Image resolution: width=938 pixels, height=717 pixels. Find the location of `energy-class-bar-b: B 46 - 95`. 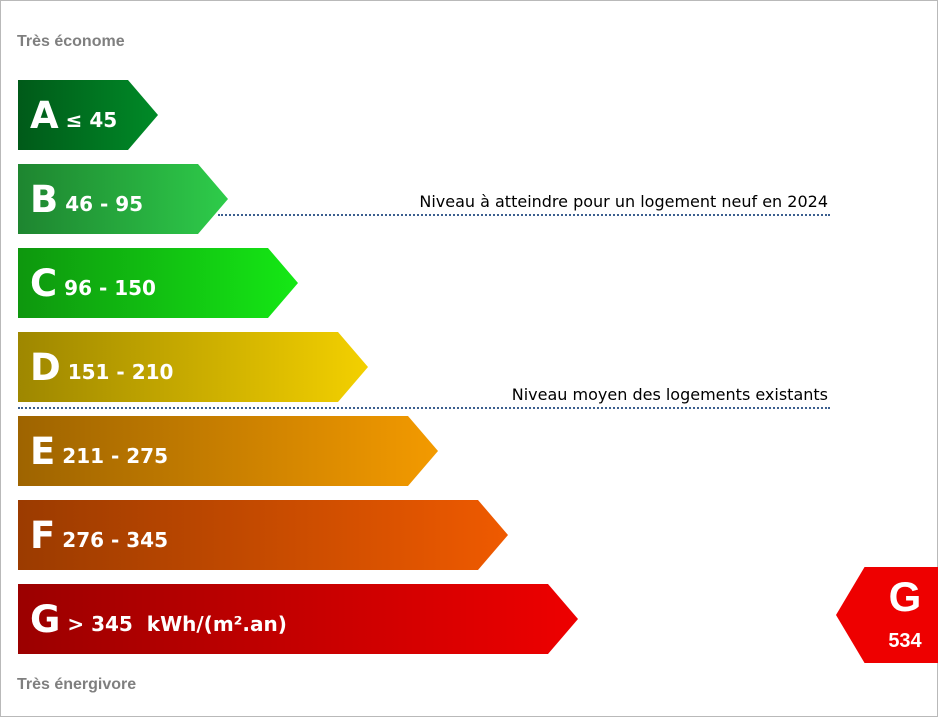

energy-class-bar-b: B 46 - 95 is located at coordinates (123, 199).